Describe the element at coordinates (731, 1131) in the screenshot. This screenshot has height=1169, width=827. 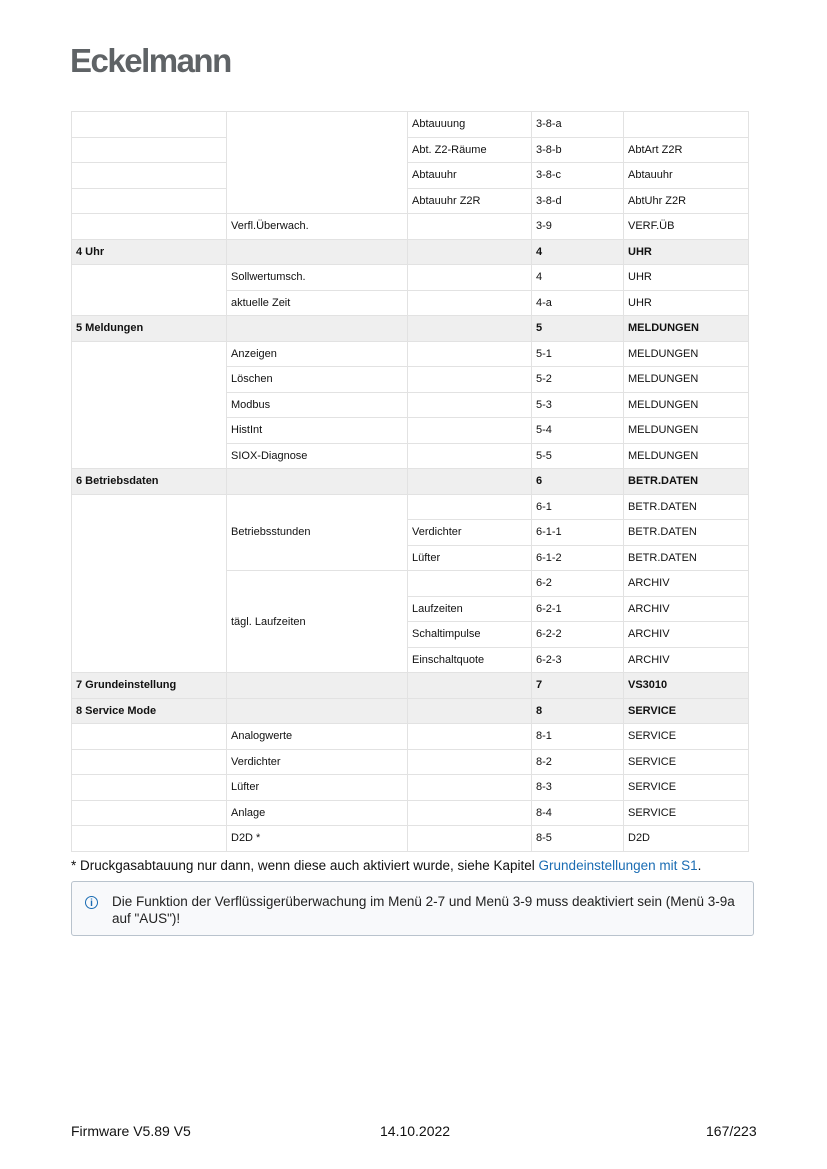
I see `footer-page-number: 167/223` at that location.